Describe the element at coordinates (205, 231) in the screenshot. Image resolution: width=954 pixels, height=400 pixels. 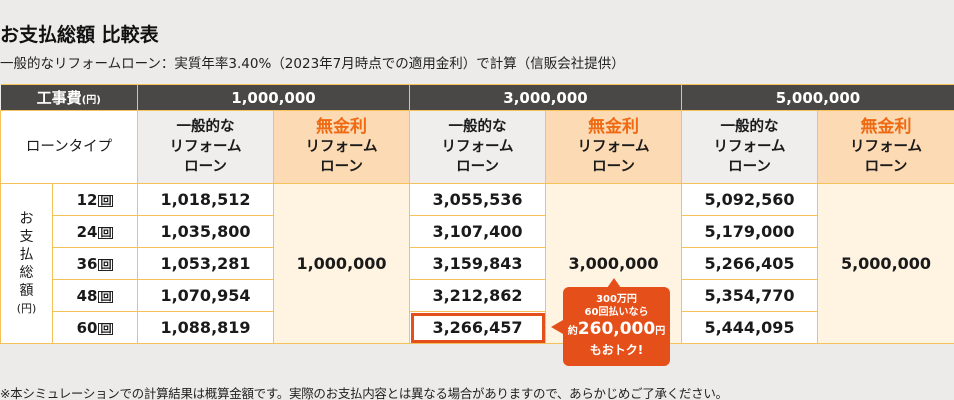
I see `value-cell: 1,035,800` at that location.